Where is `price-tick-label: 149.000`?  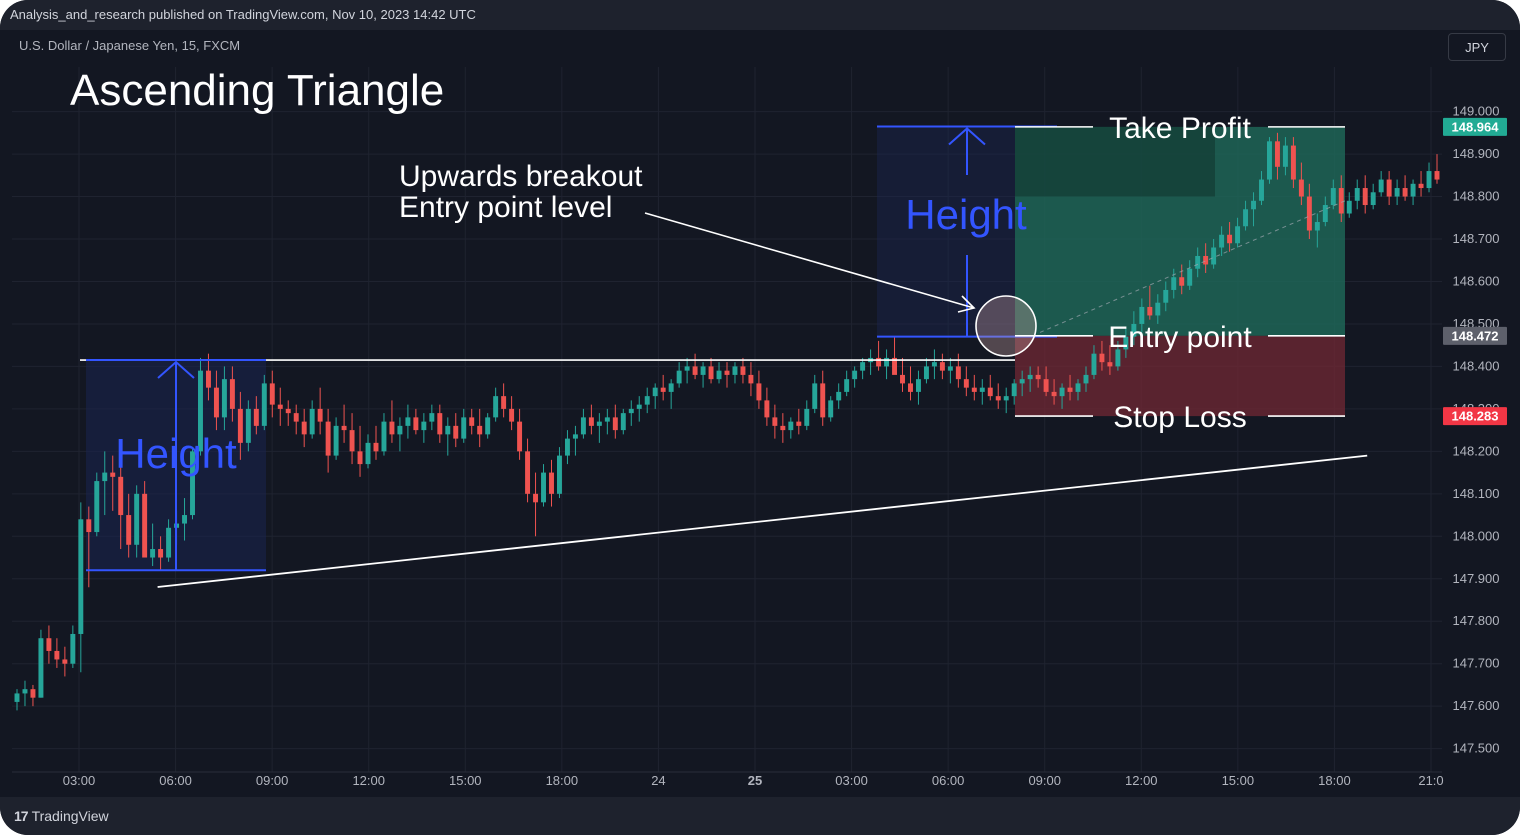 price-tick-label: 149.000 is located at coordinates (1476, 111).